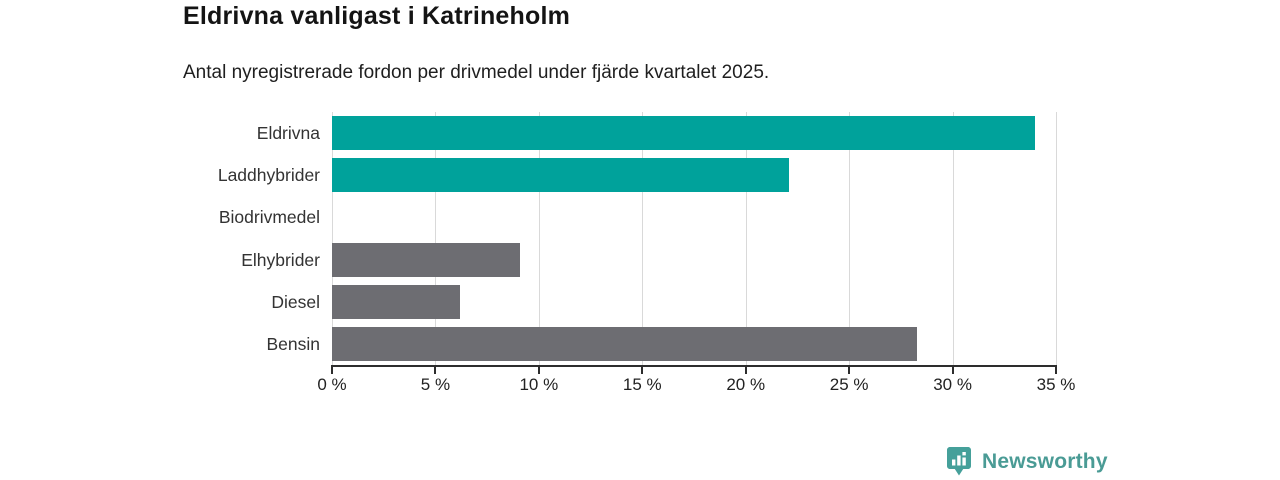 Image resolution: width=1280 pixels, height=480 pixels. What do you see at coordinates (288, 133) in the screenshot?
I see `category-label-eldrivna: Eldrivna` at bounding box center [288, 133].